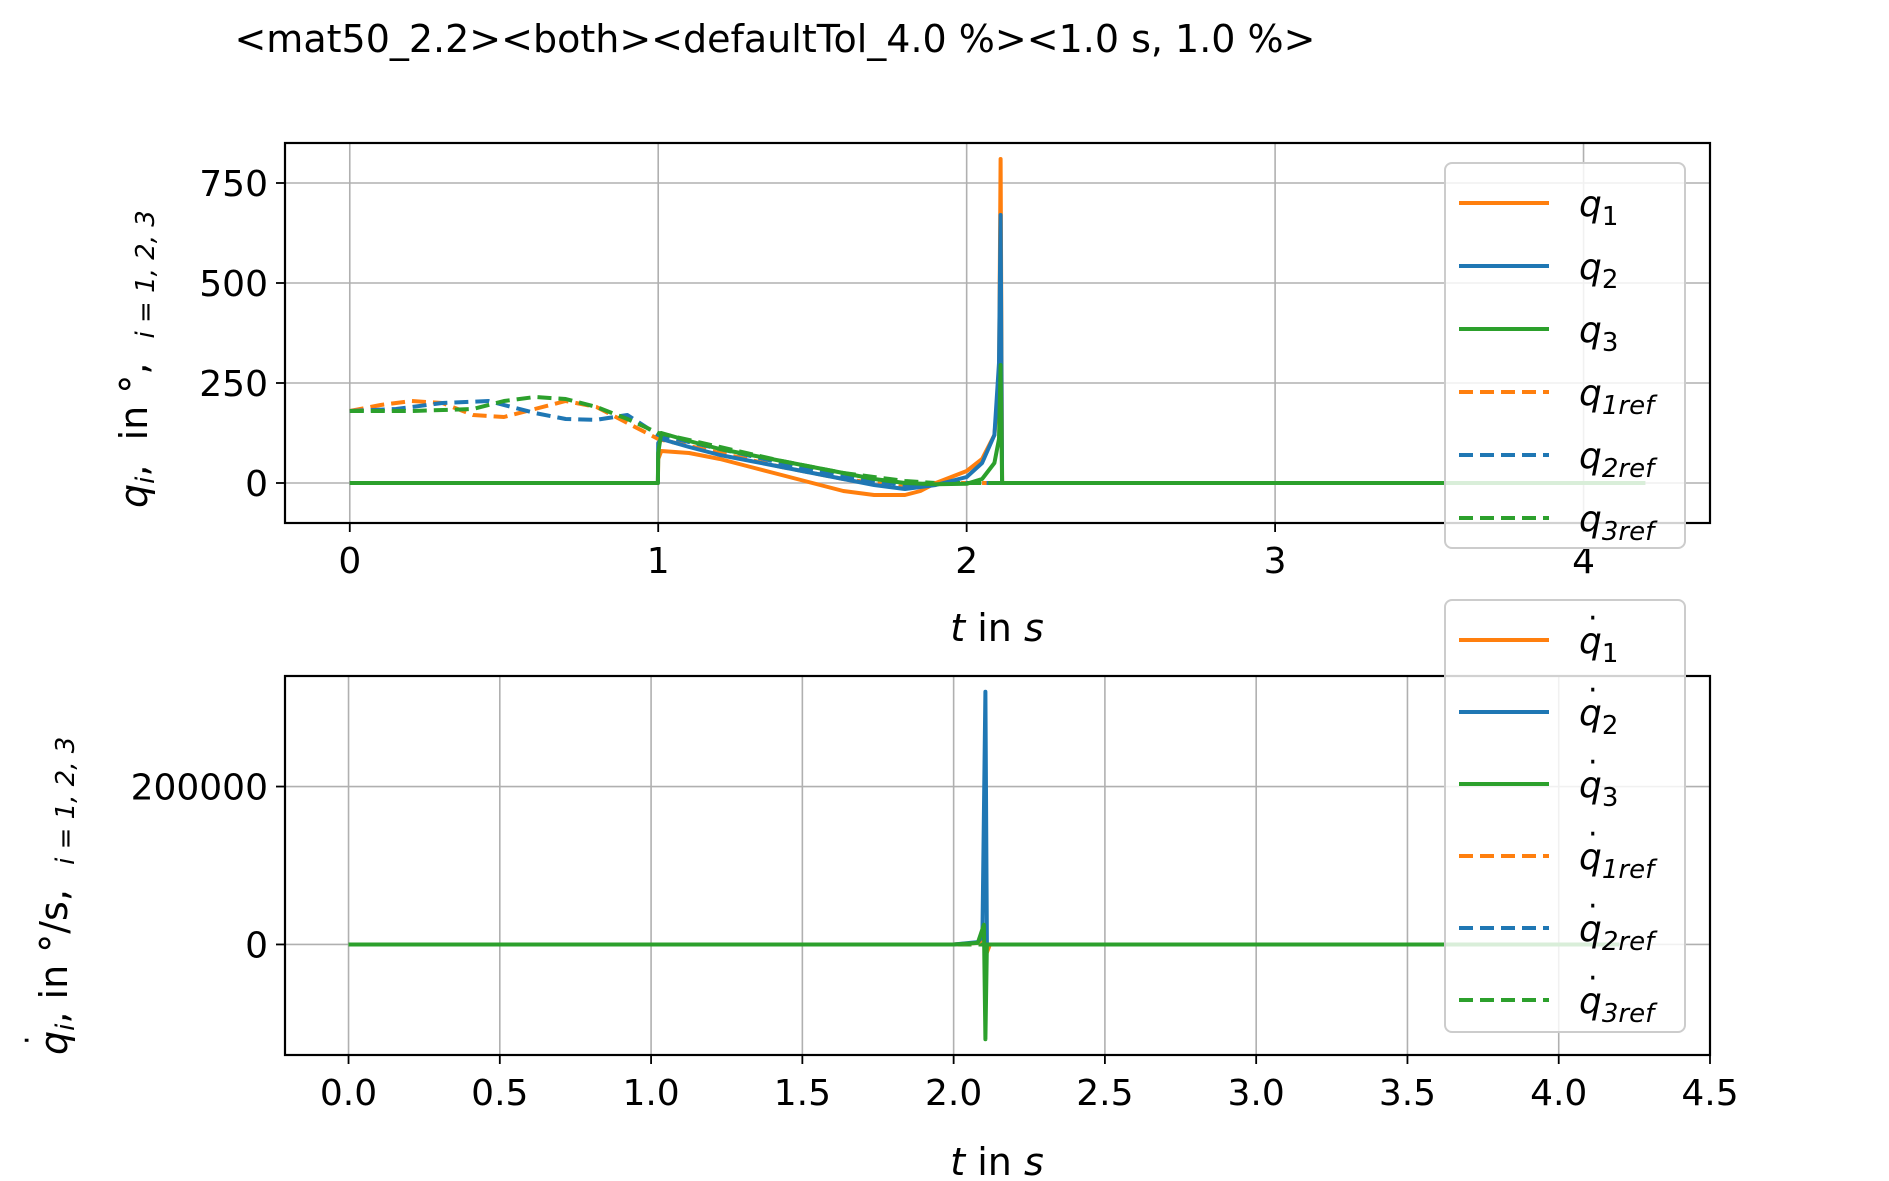 The image size is (1889, 1181). Describe the element at coordinates (658, 561) in the screenshot. I see `x-tick-label: 1` at that location.